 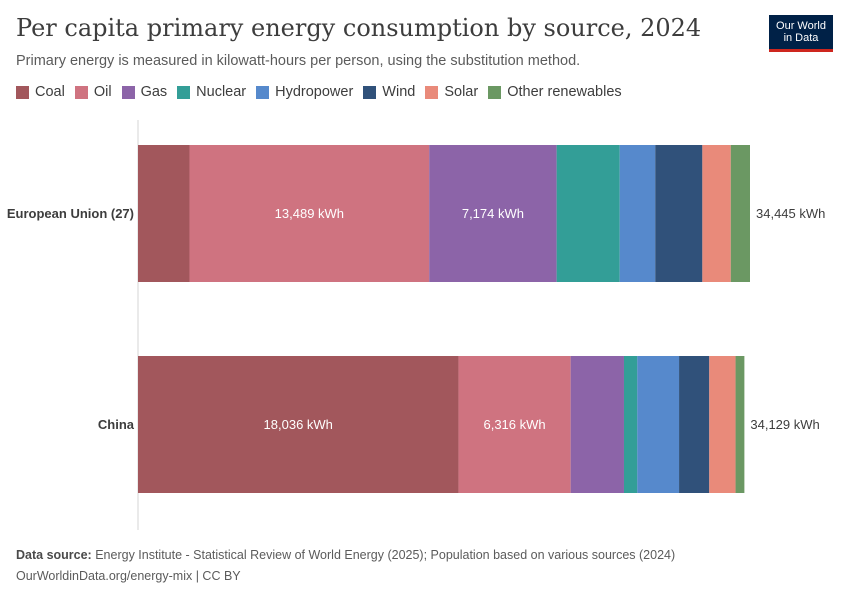 I want to click on bar-segment-european-union-27-nuclear, so click(x=588, y=213).